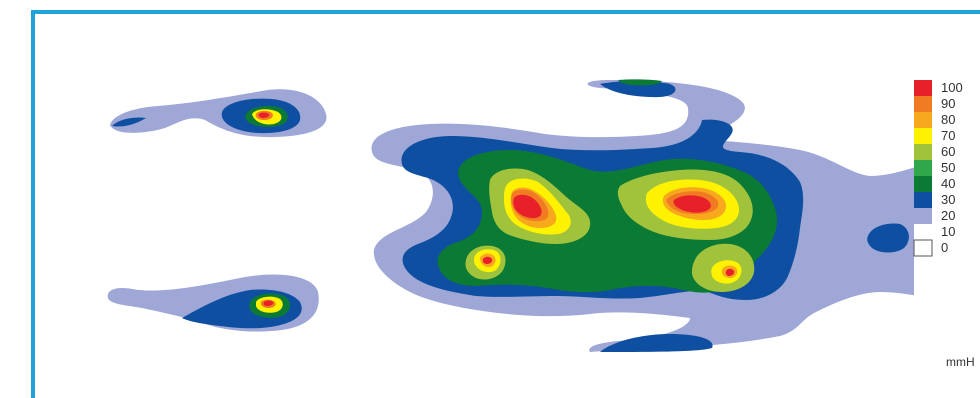  I want to click on legend-label-50: 50, so click(948, 167).